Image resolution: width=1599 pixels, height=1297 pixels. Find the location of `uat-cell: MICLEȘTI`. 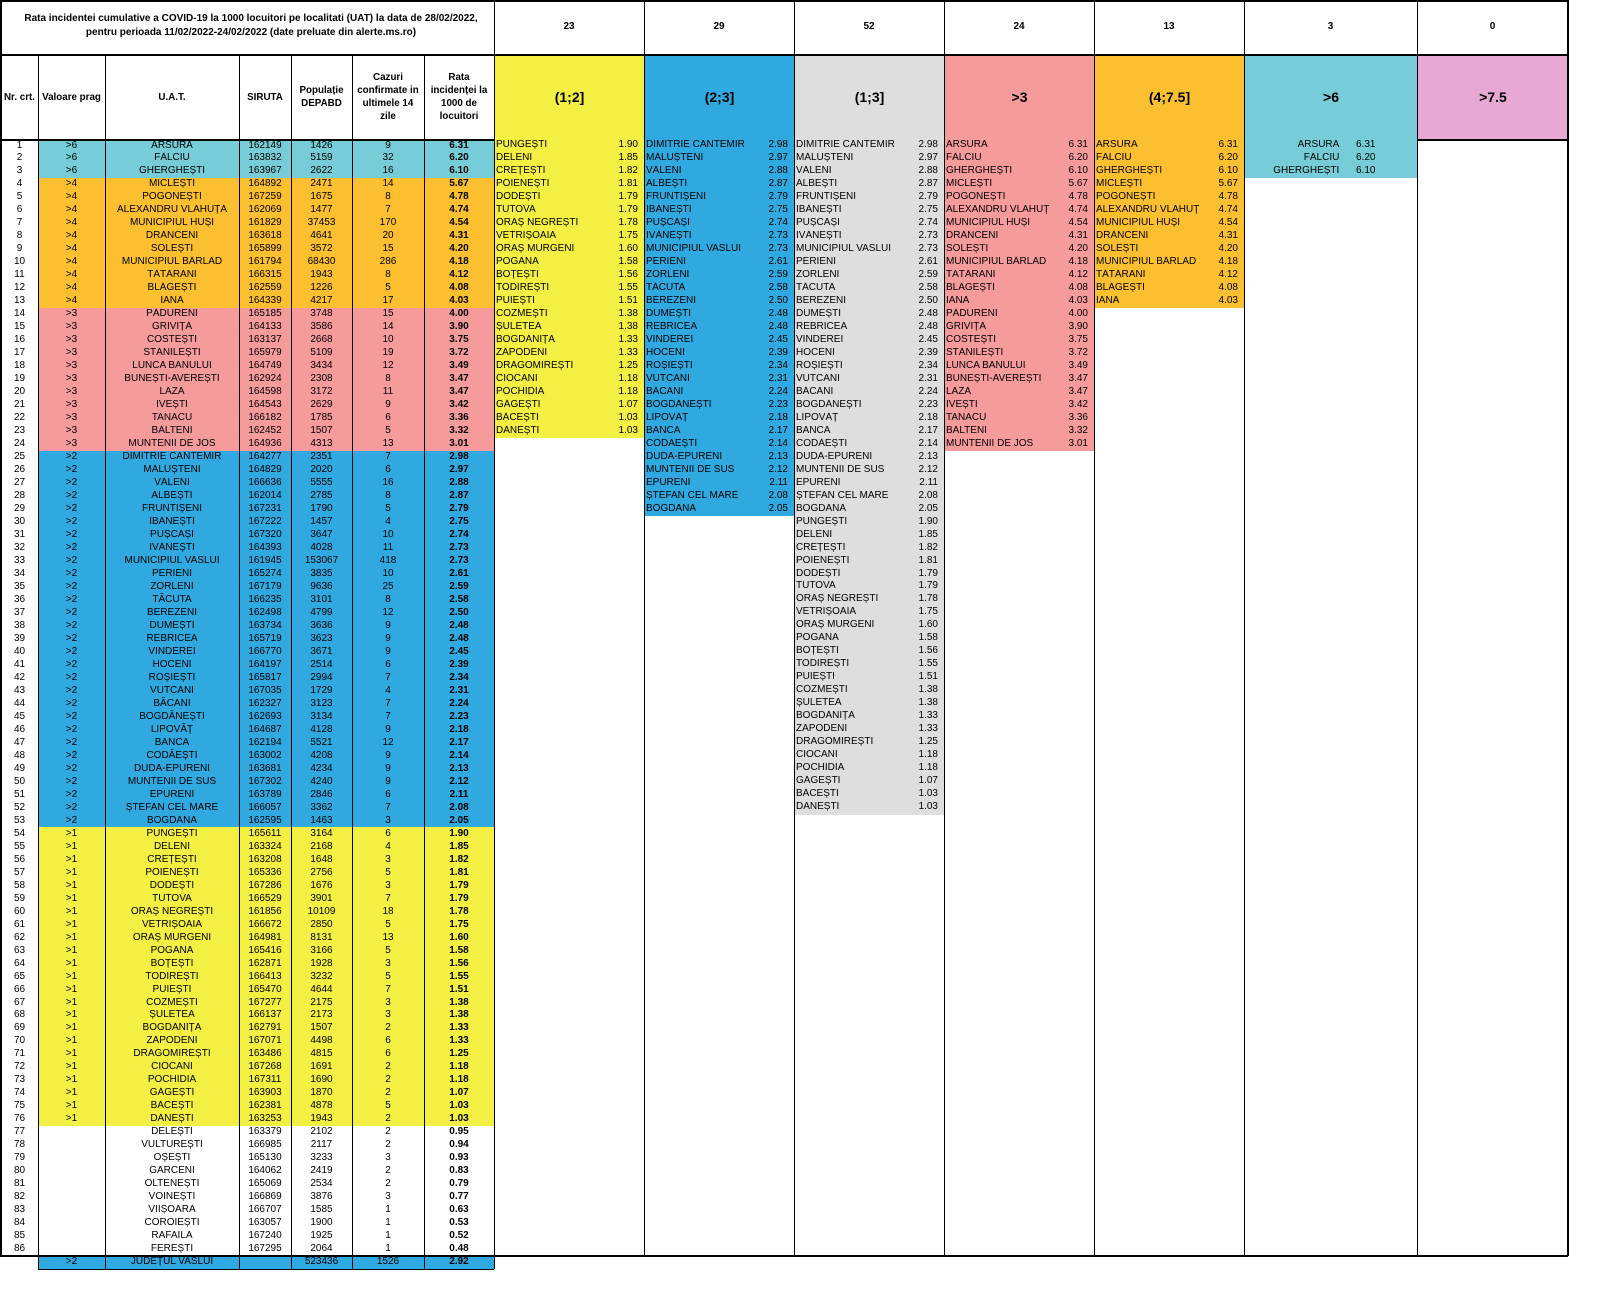

uat-cell: MICLEȘTI is located at coordinates (172, 184).